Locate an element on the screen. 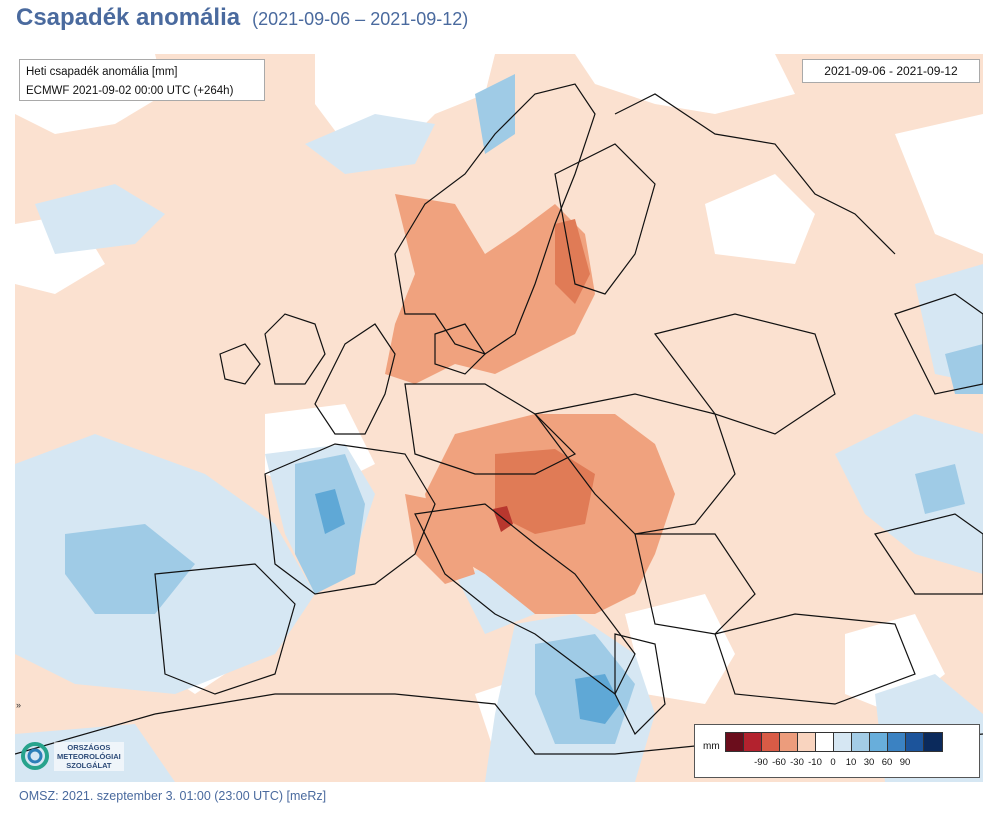 The width and height of the screenshot is (1000, 817). legend-ticks: -90 -60 -30 -10 0 10 30 60 90 is located at coordinates (853, 764).